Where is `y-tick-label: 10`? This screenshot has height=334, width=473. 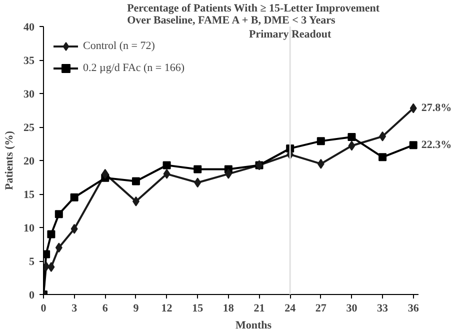 y-tick-label: 10 is located at coordinates (29, 228).